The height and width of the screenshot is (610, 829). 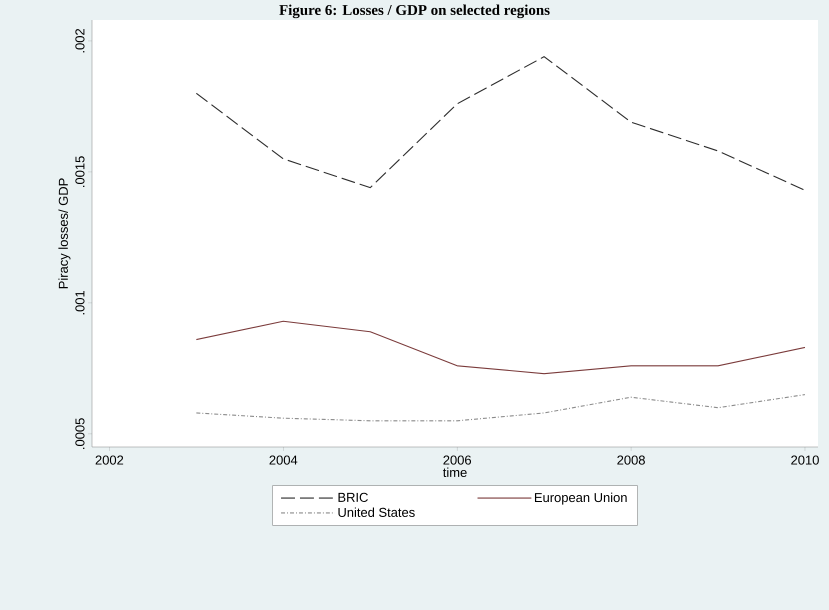 What do you see at coordinates (580, 498) in the screenshot?
I see `legend-label: European Union` at bounding box center [580, 498].